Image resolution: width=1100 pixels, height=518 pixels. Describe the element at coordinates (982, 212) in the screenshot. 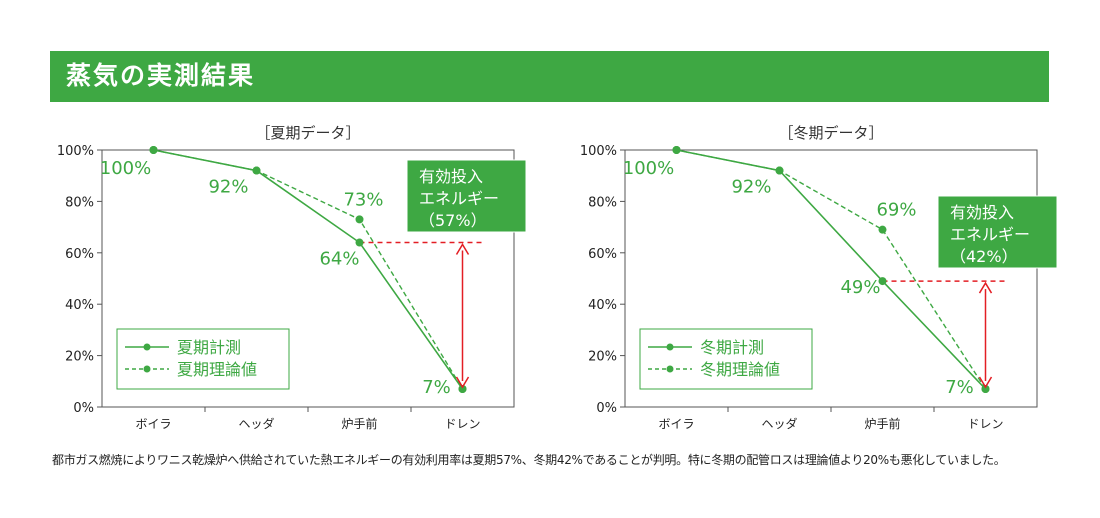

I see `chart2-callout-text: 有効投入` at that location.